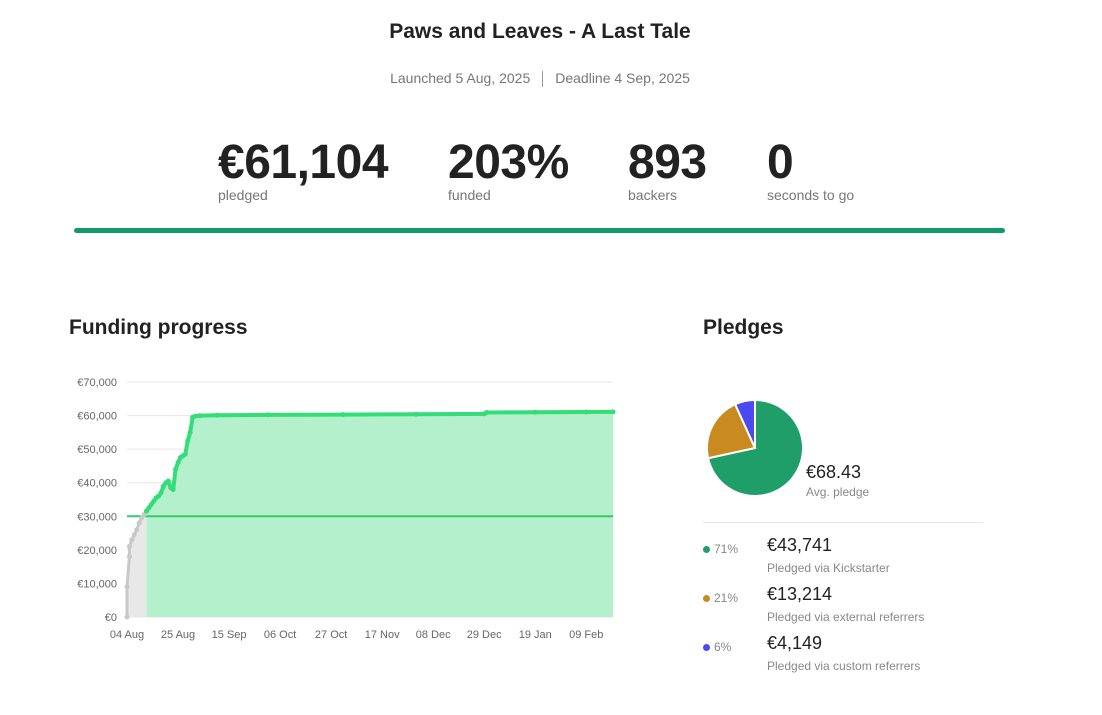 This screenshot has width=1102, height=715. I want to click on pre-launch-area, so click(137, 564).